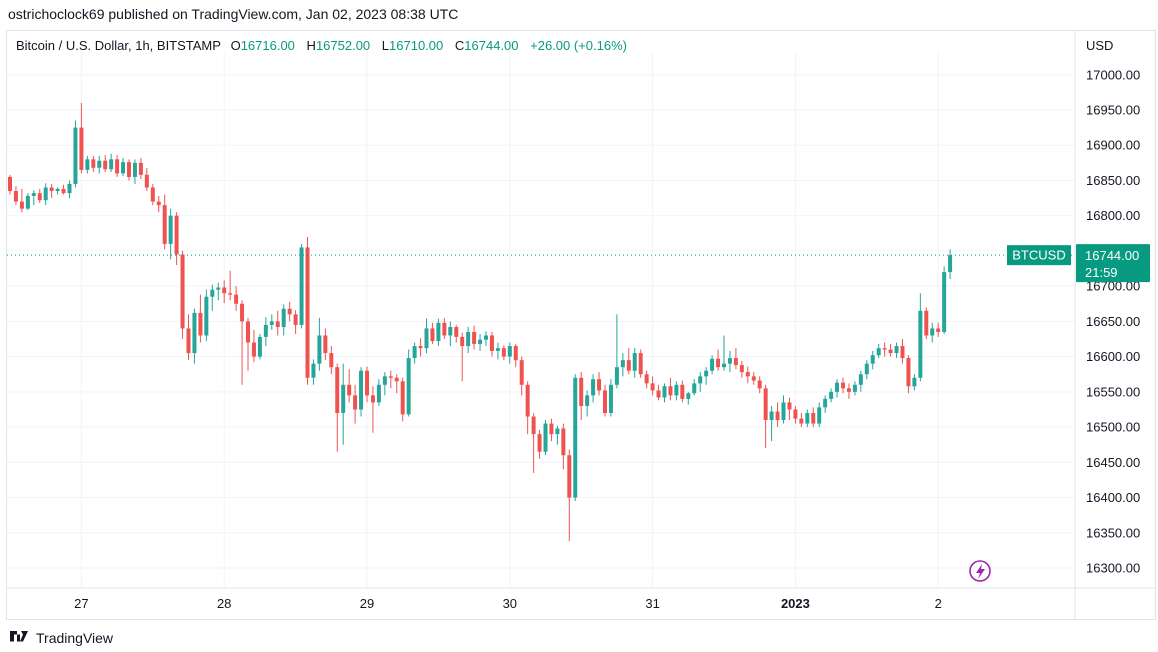 The height and width of the screenshot is (652, 1158). I want to click on price-tick-label: 16900.00, so click(1113, 145).